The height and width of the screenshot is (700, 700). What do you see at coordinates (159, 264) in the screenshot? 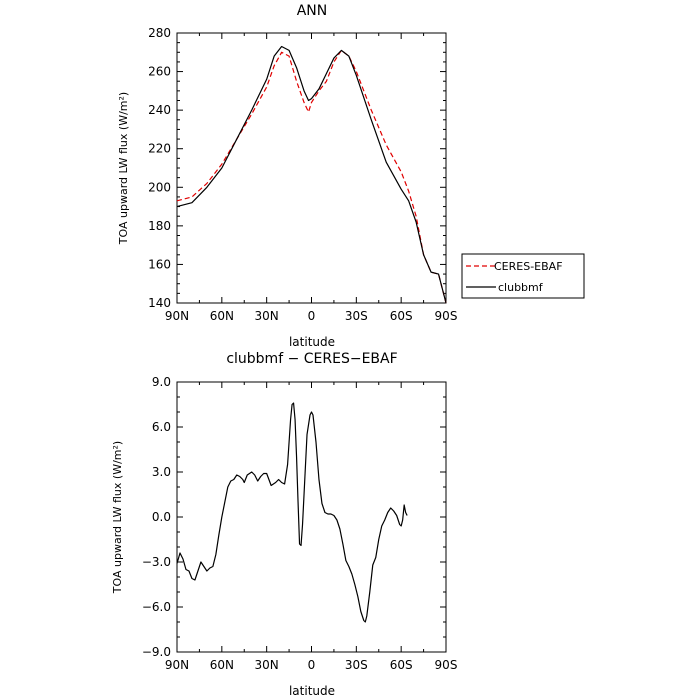
I see `top-y-tick-label: 160` at bounding box center [159, 264].